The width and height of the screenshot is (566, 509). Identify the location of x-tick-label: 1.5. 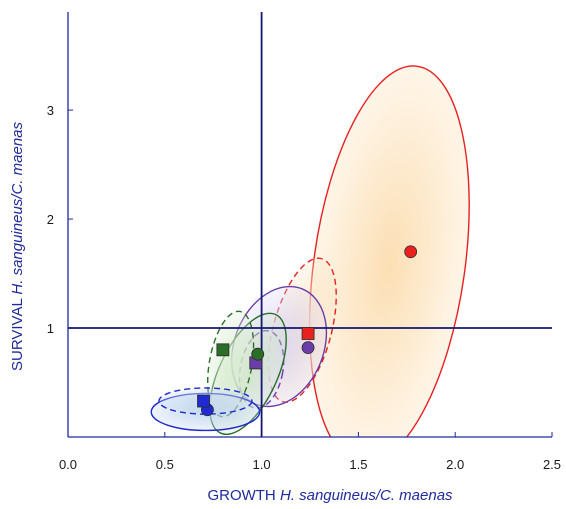
(358, 464).